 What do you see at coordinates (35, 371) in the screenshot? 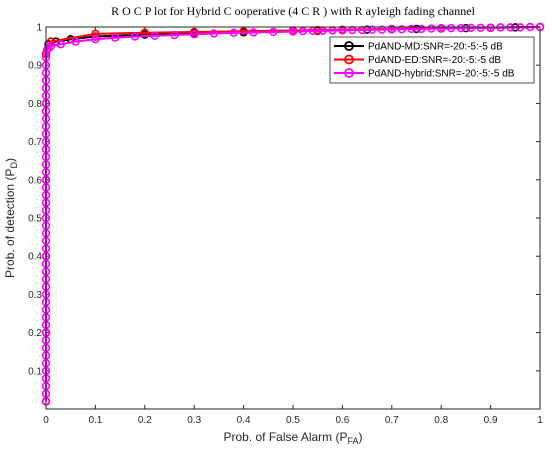
I see `y-tick-label: 0.1` at bounding box center [35, 371].